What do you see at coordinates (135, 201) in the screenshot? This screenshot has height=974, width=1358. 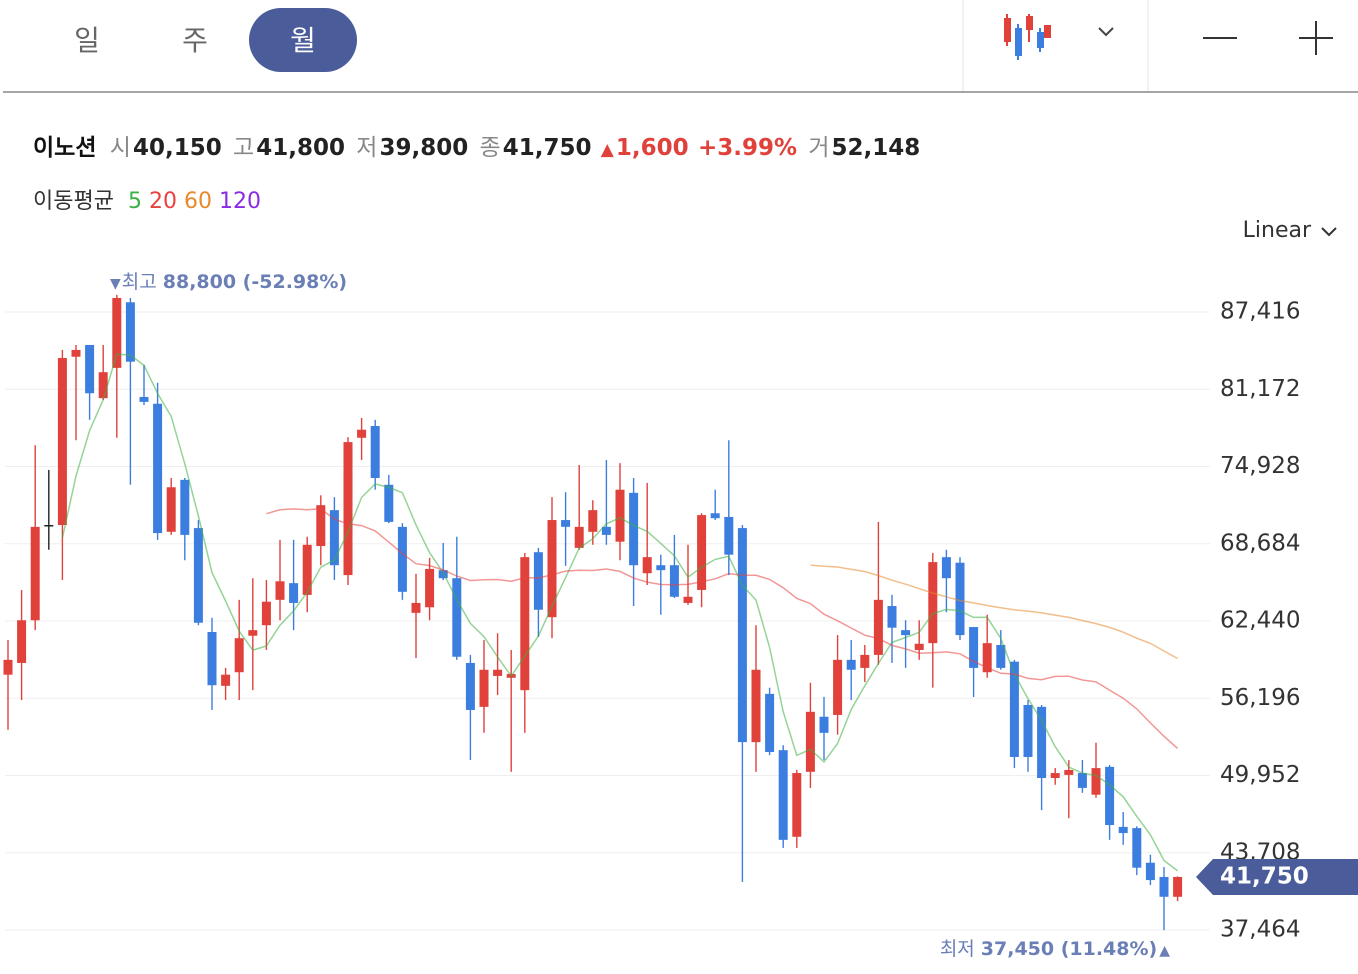 I see `ma-period: 5` at bounding box center [135, 201].